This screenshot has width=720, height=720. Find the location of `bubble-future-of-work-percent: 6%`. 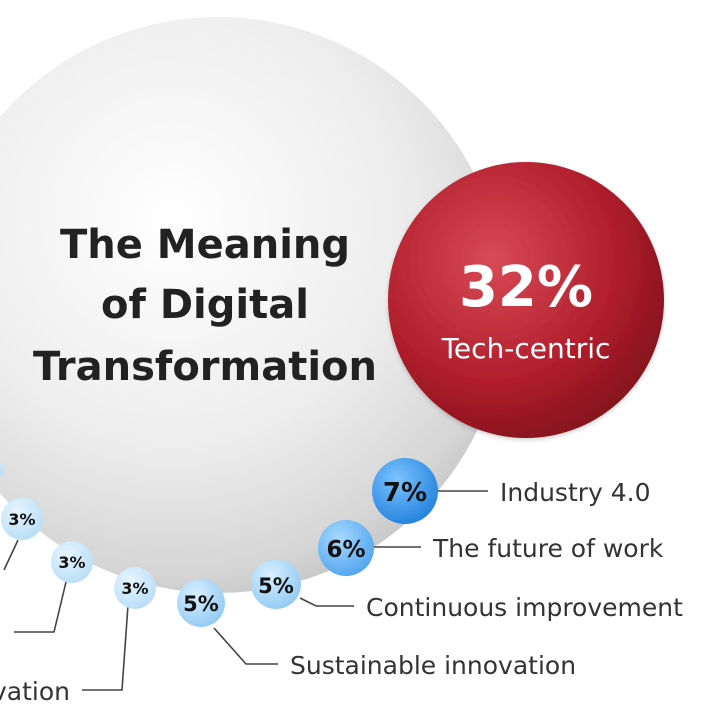

bubble-future-of-work-percent: 6% is located at coordinates (345, 550).